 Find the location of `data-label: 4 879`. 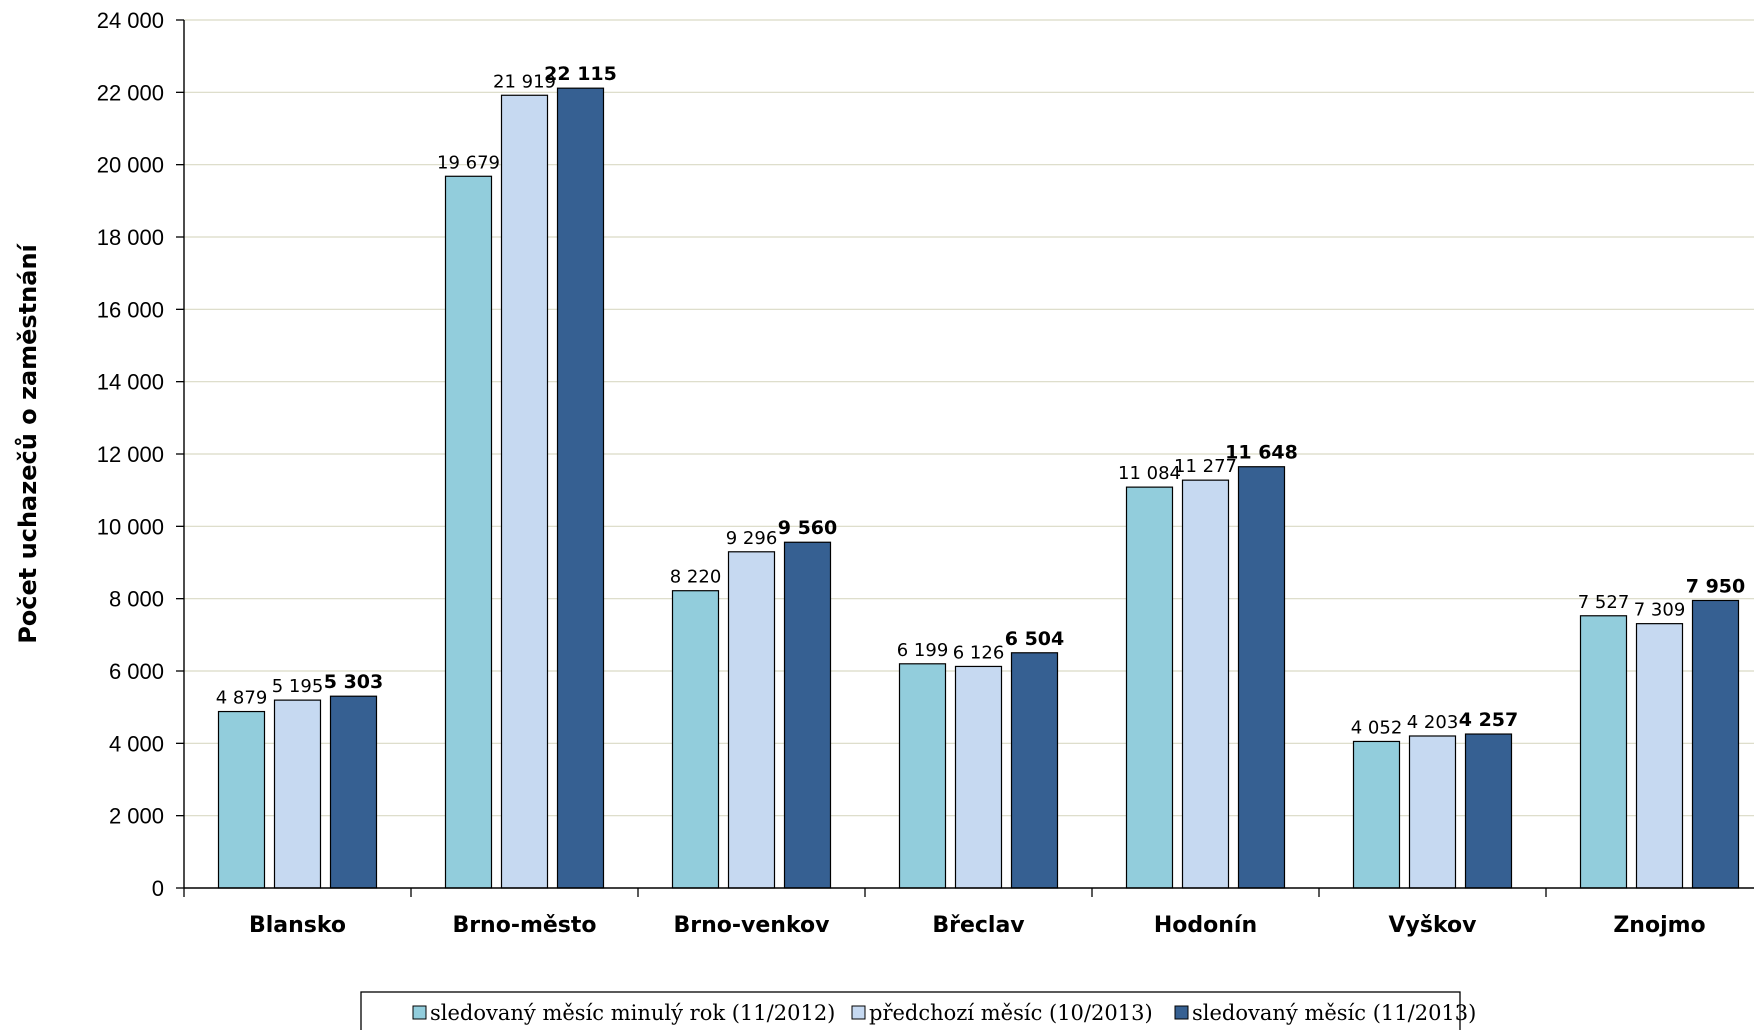

data-label: 4 879 is located at coordinates (242, 698).